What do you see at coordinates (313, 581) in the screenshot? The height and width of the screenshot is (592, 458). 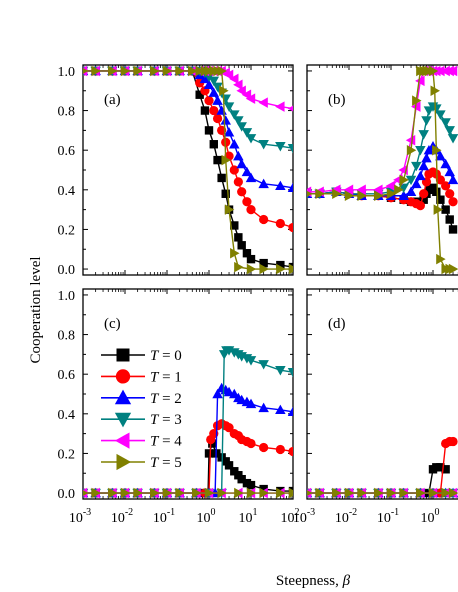 I see `x-axis-title: Steepness, β` at bounding box center [313, 581].